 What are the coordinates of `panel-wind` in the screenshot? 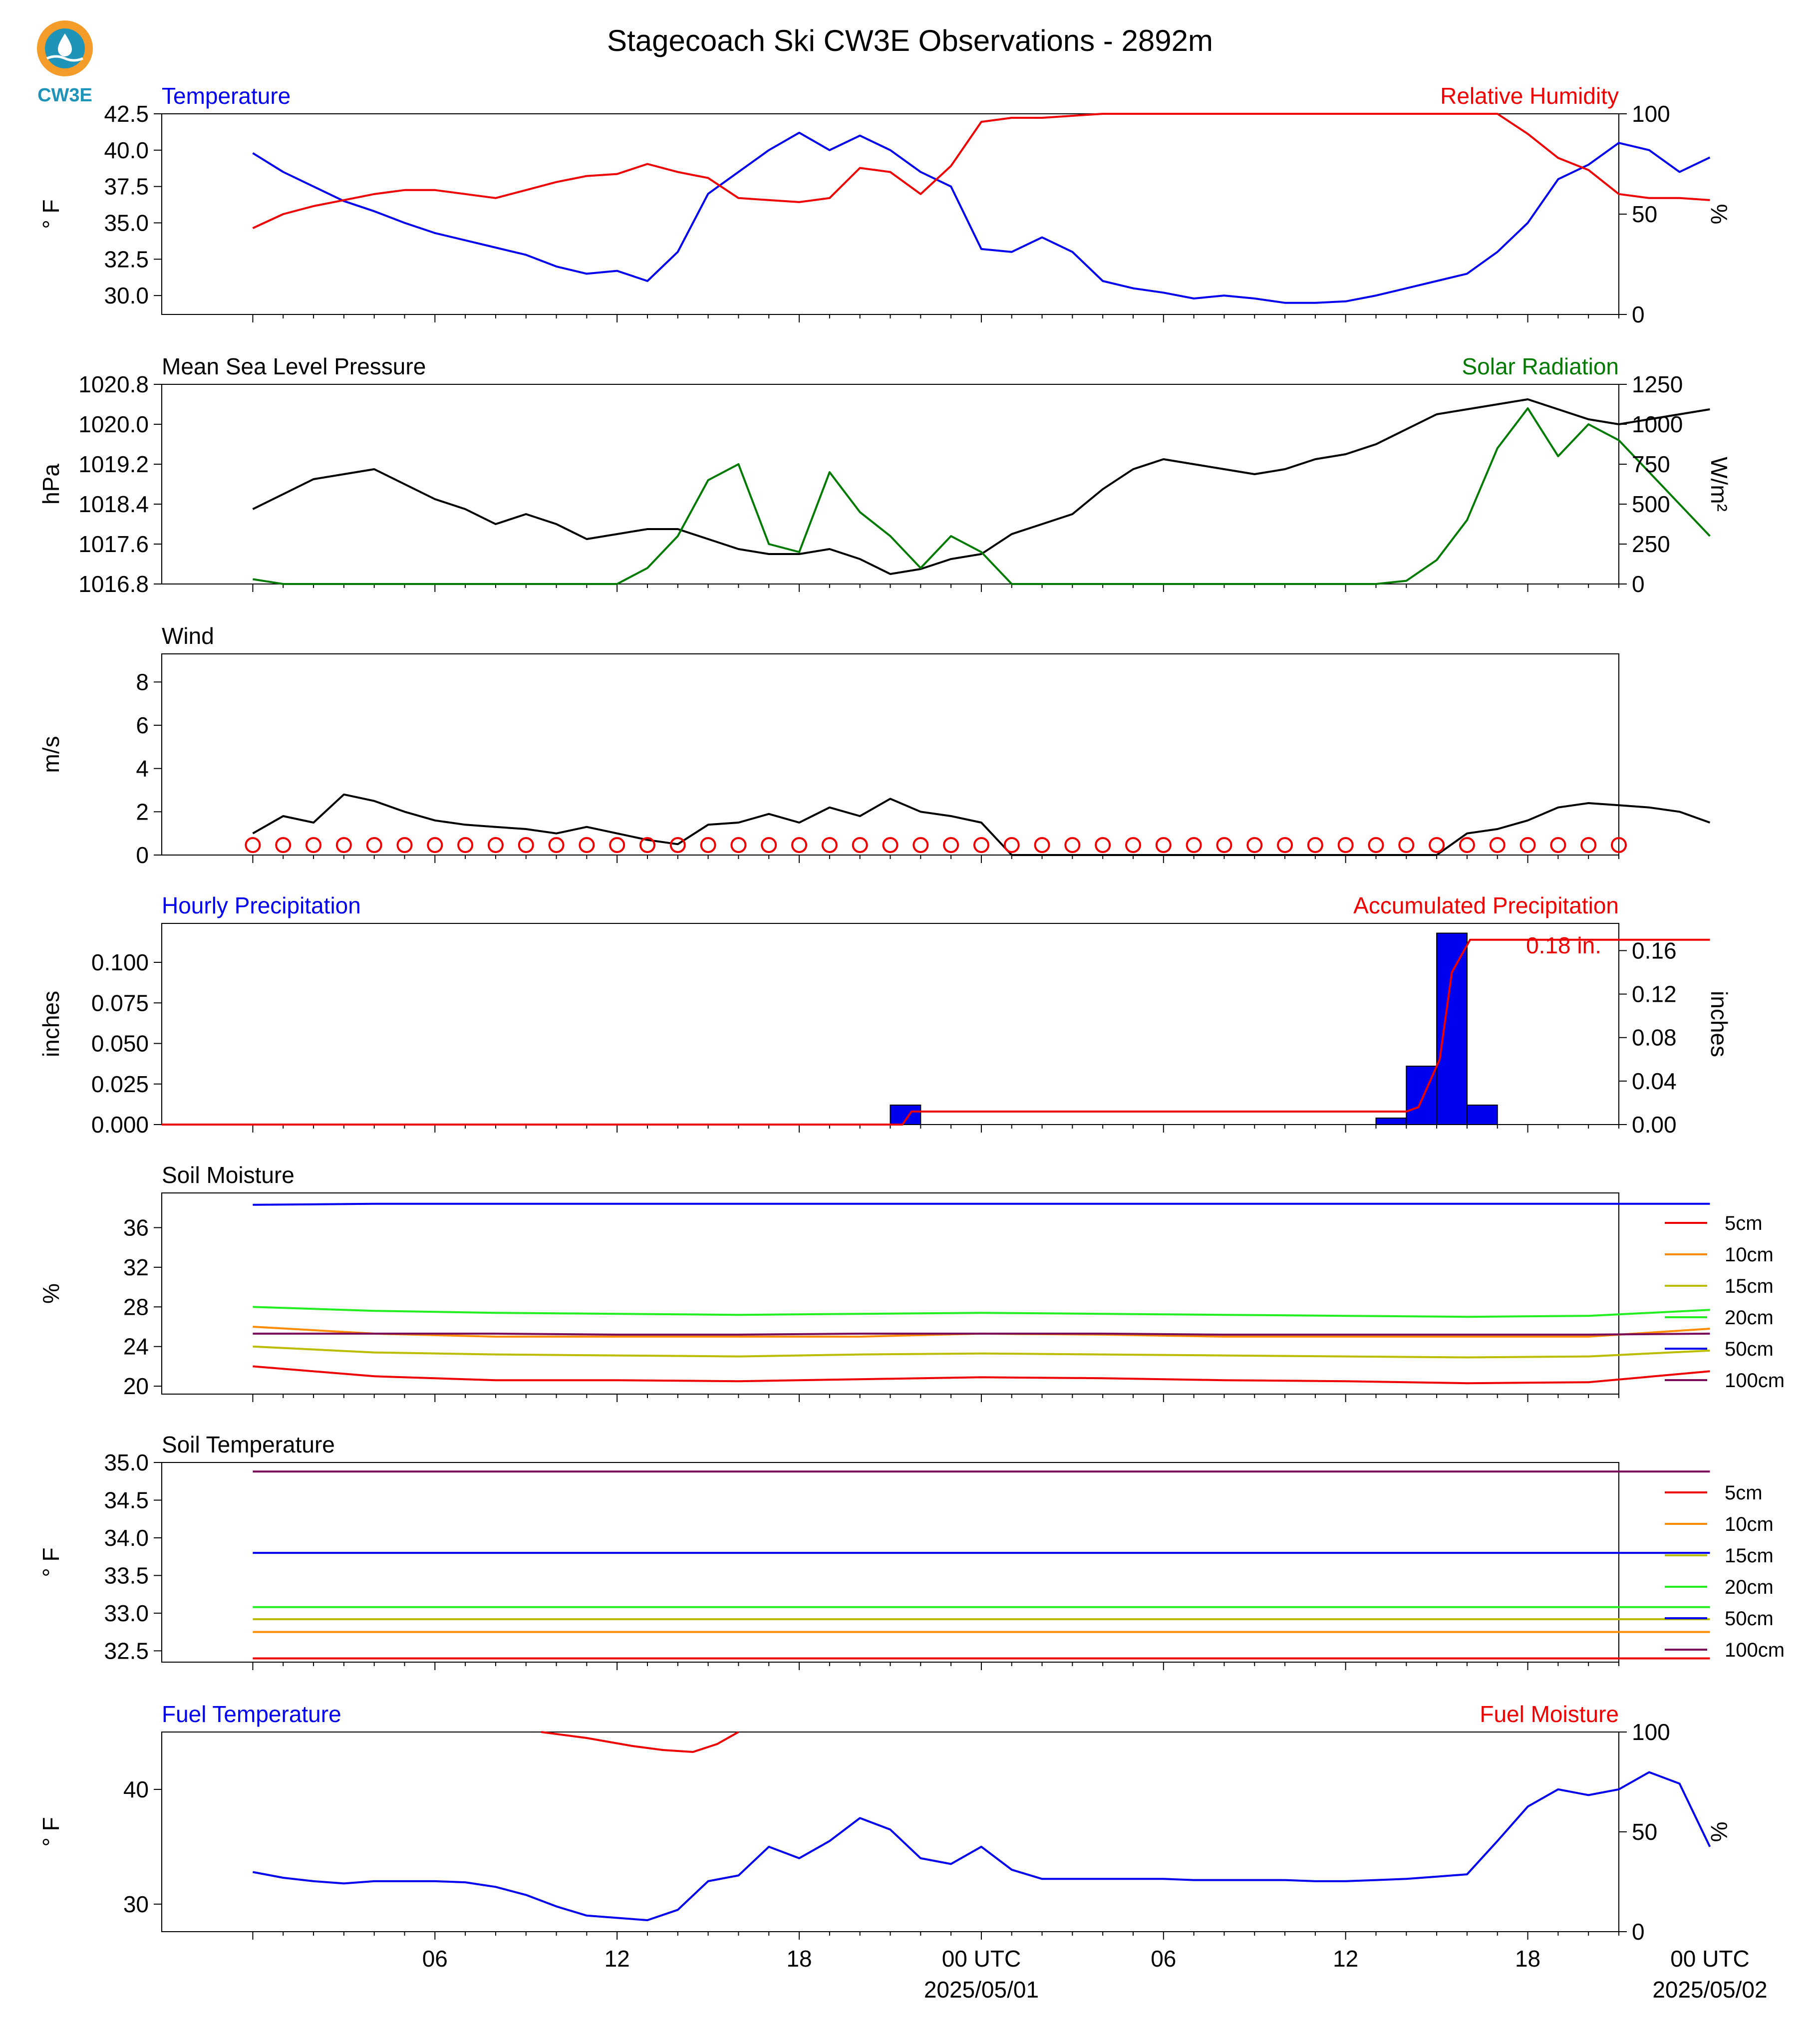 It's located at (932, 758).